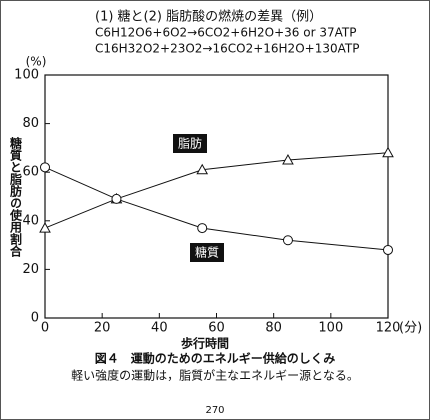 The width and height of the screenshot is (430, 420). What do you see at coordinates (330, 328) in the screenshot?
I see `x-tick-label: 100` at bounding box center [330, 328].